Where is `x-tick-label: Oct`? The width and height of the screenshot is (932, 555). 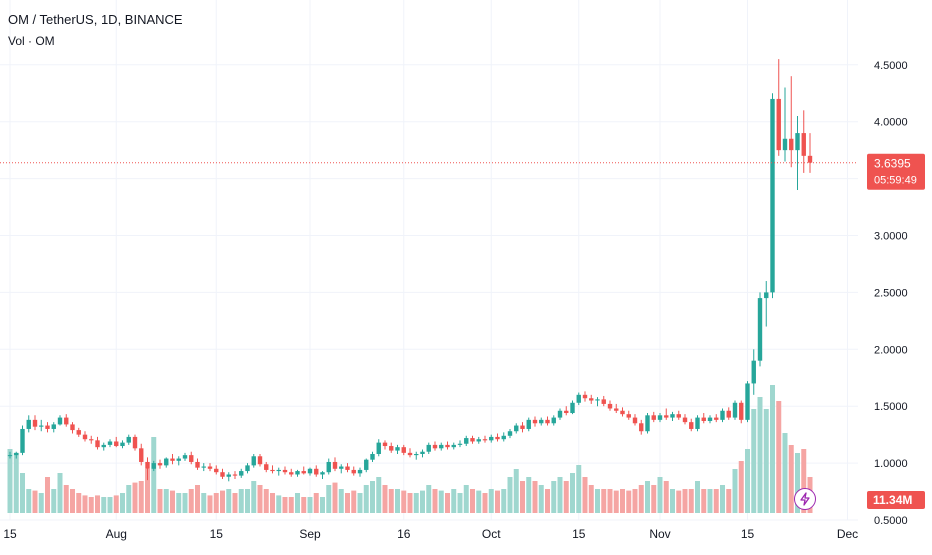 x-tick-label: Oct is located at coordinates (491, 534).